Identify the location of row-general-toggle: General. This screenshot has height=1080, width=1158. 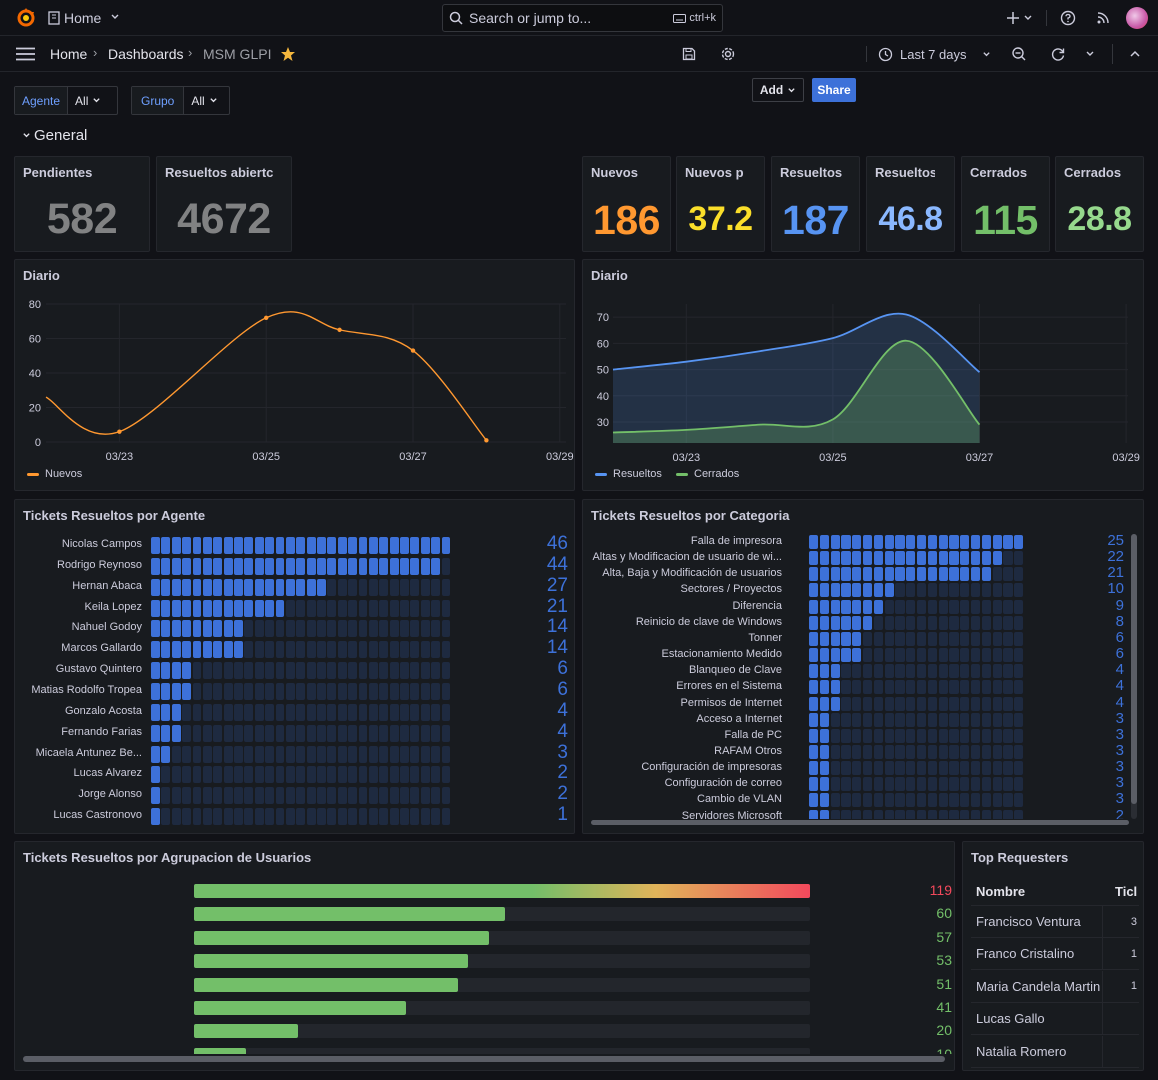
(54, 135).